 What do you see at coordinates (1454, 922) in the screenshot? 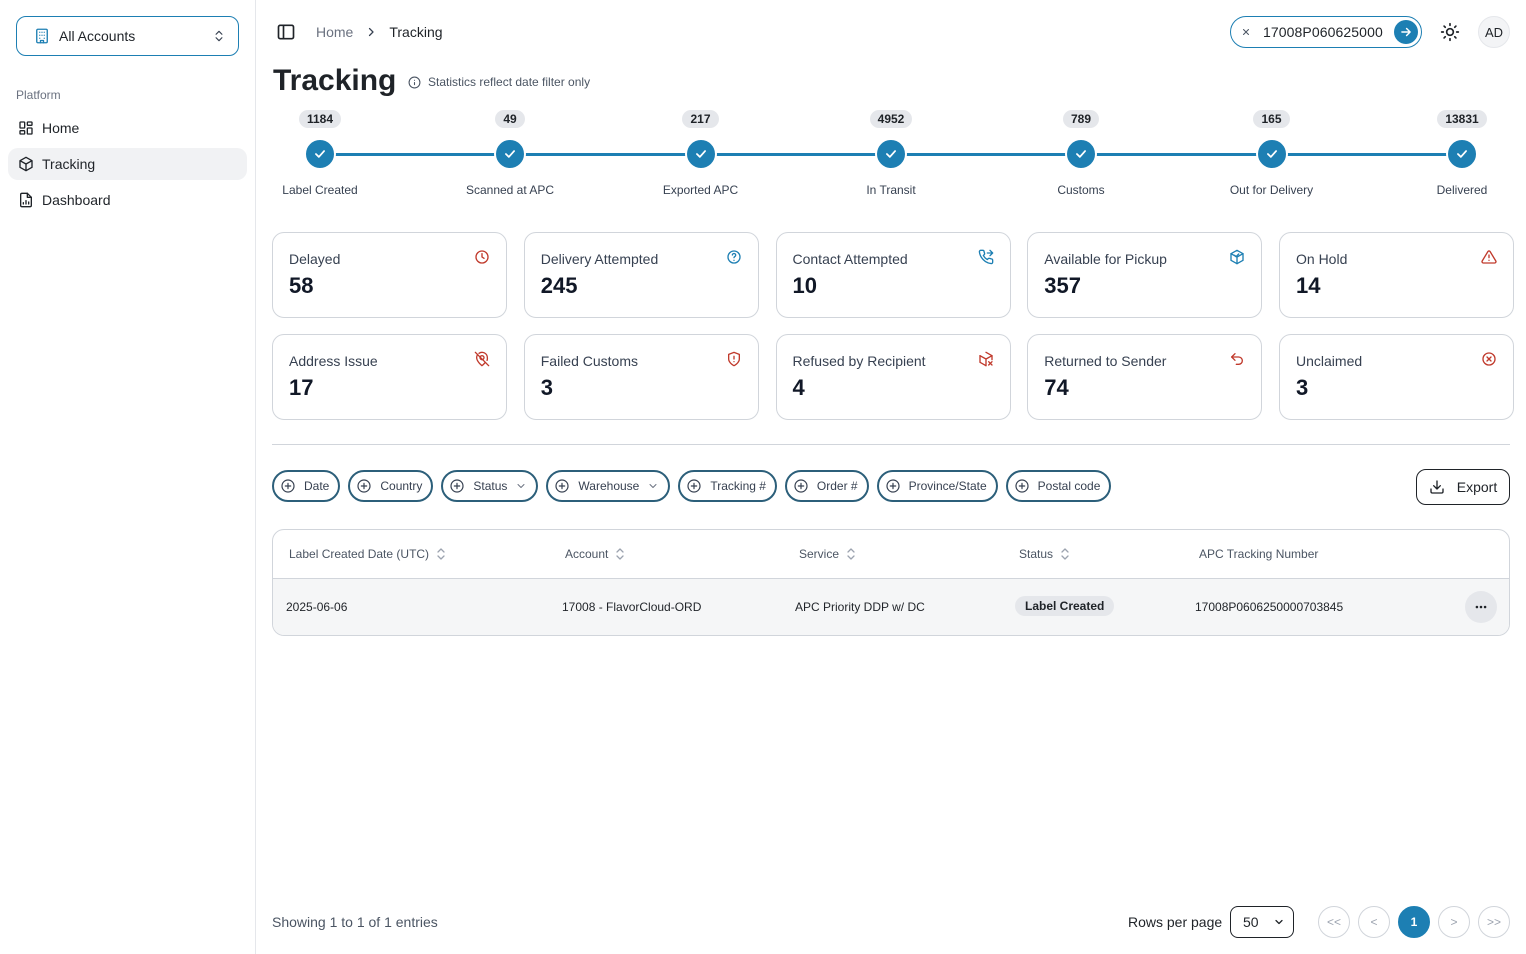
I see `next-page-button: >` at bounding box center [1454, 922].